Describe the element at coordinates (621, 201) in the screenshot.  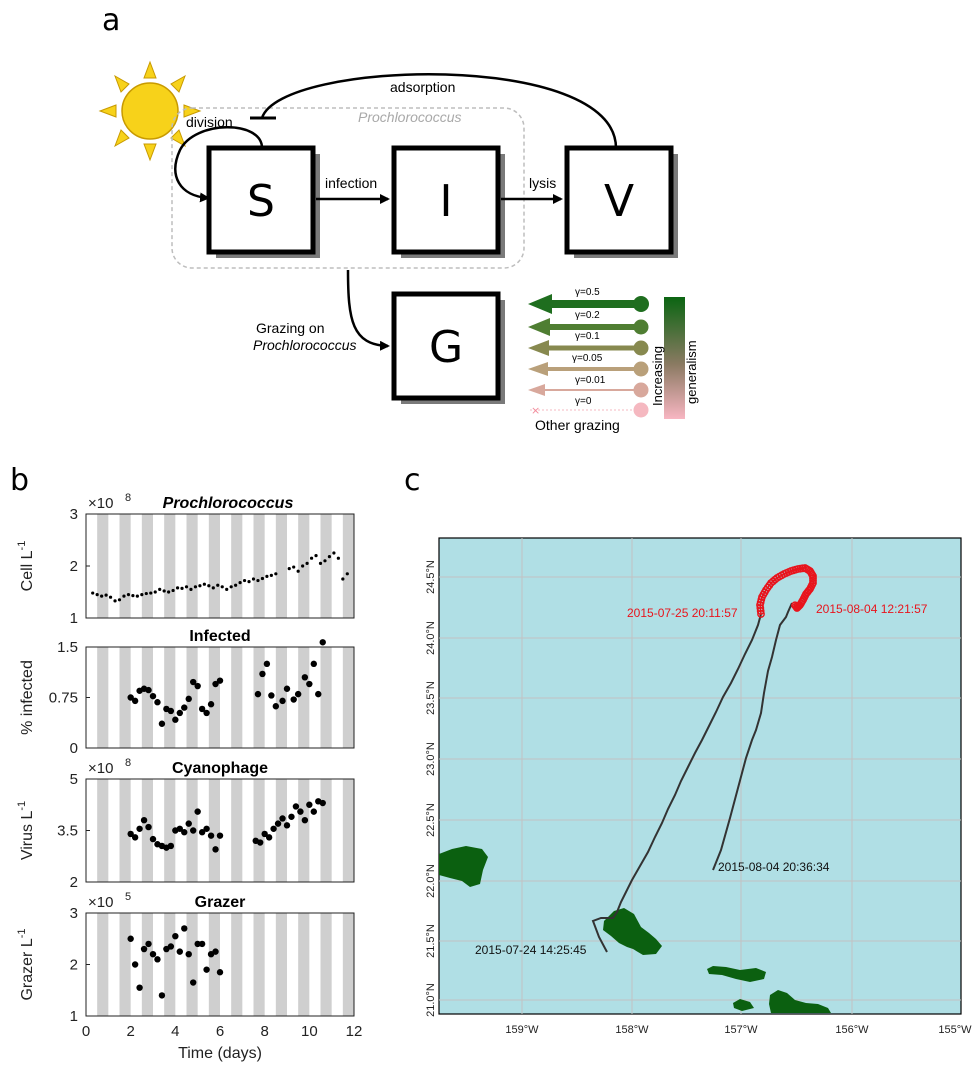
I see `compartment-v: V` at that location.